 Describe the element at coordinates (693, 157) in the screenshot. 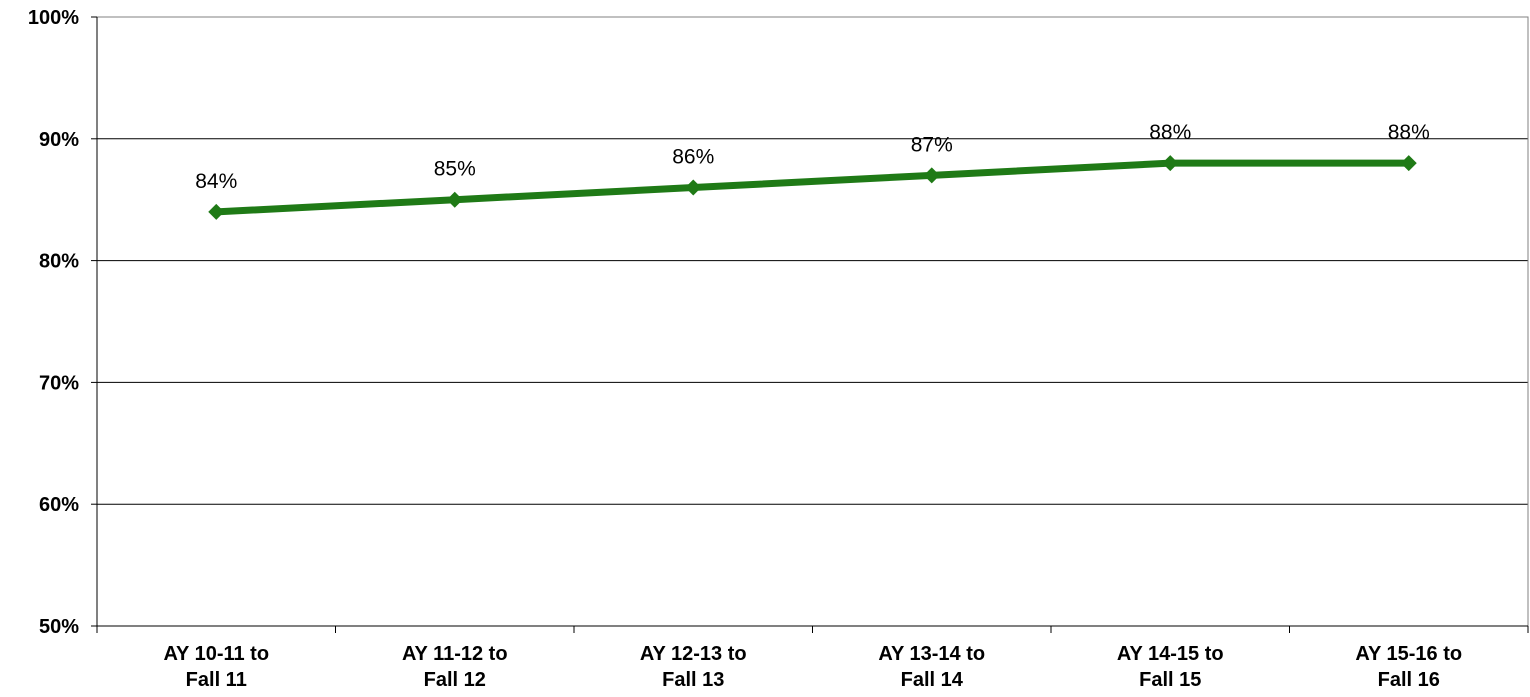

I see `data-label: 86%` at that location.